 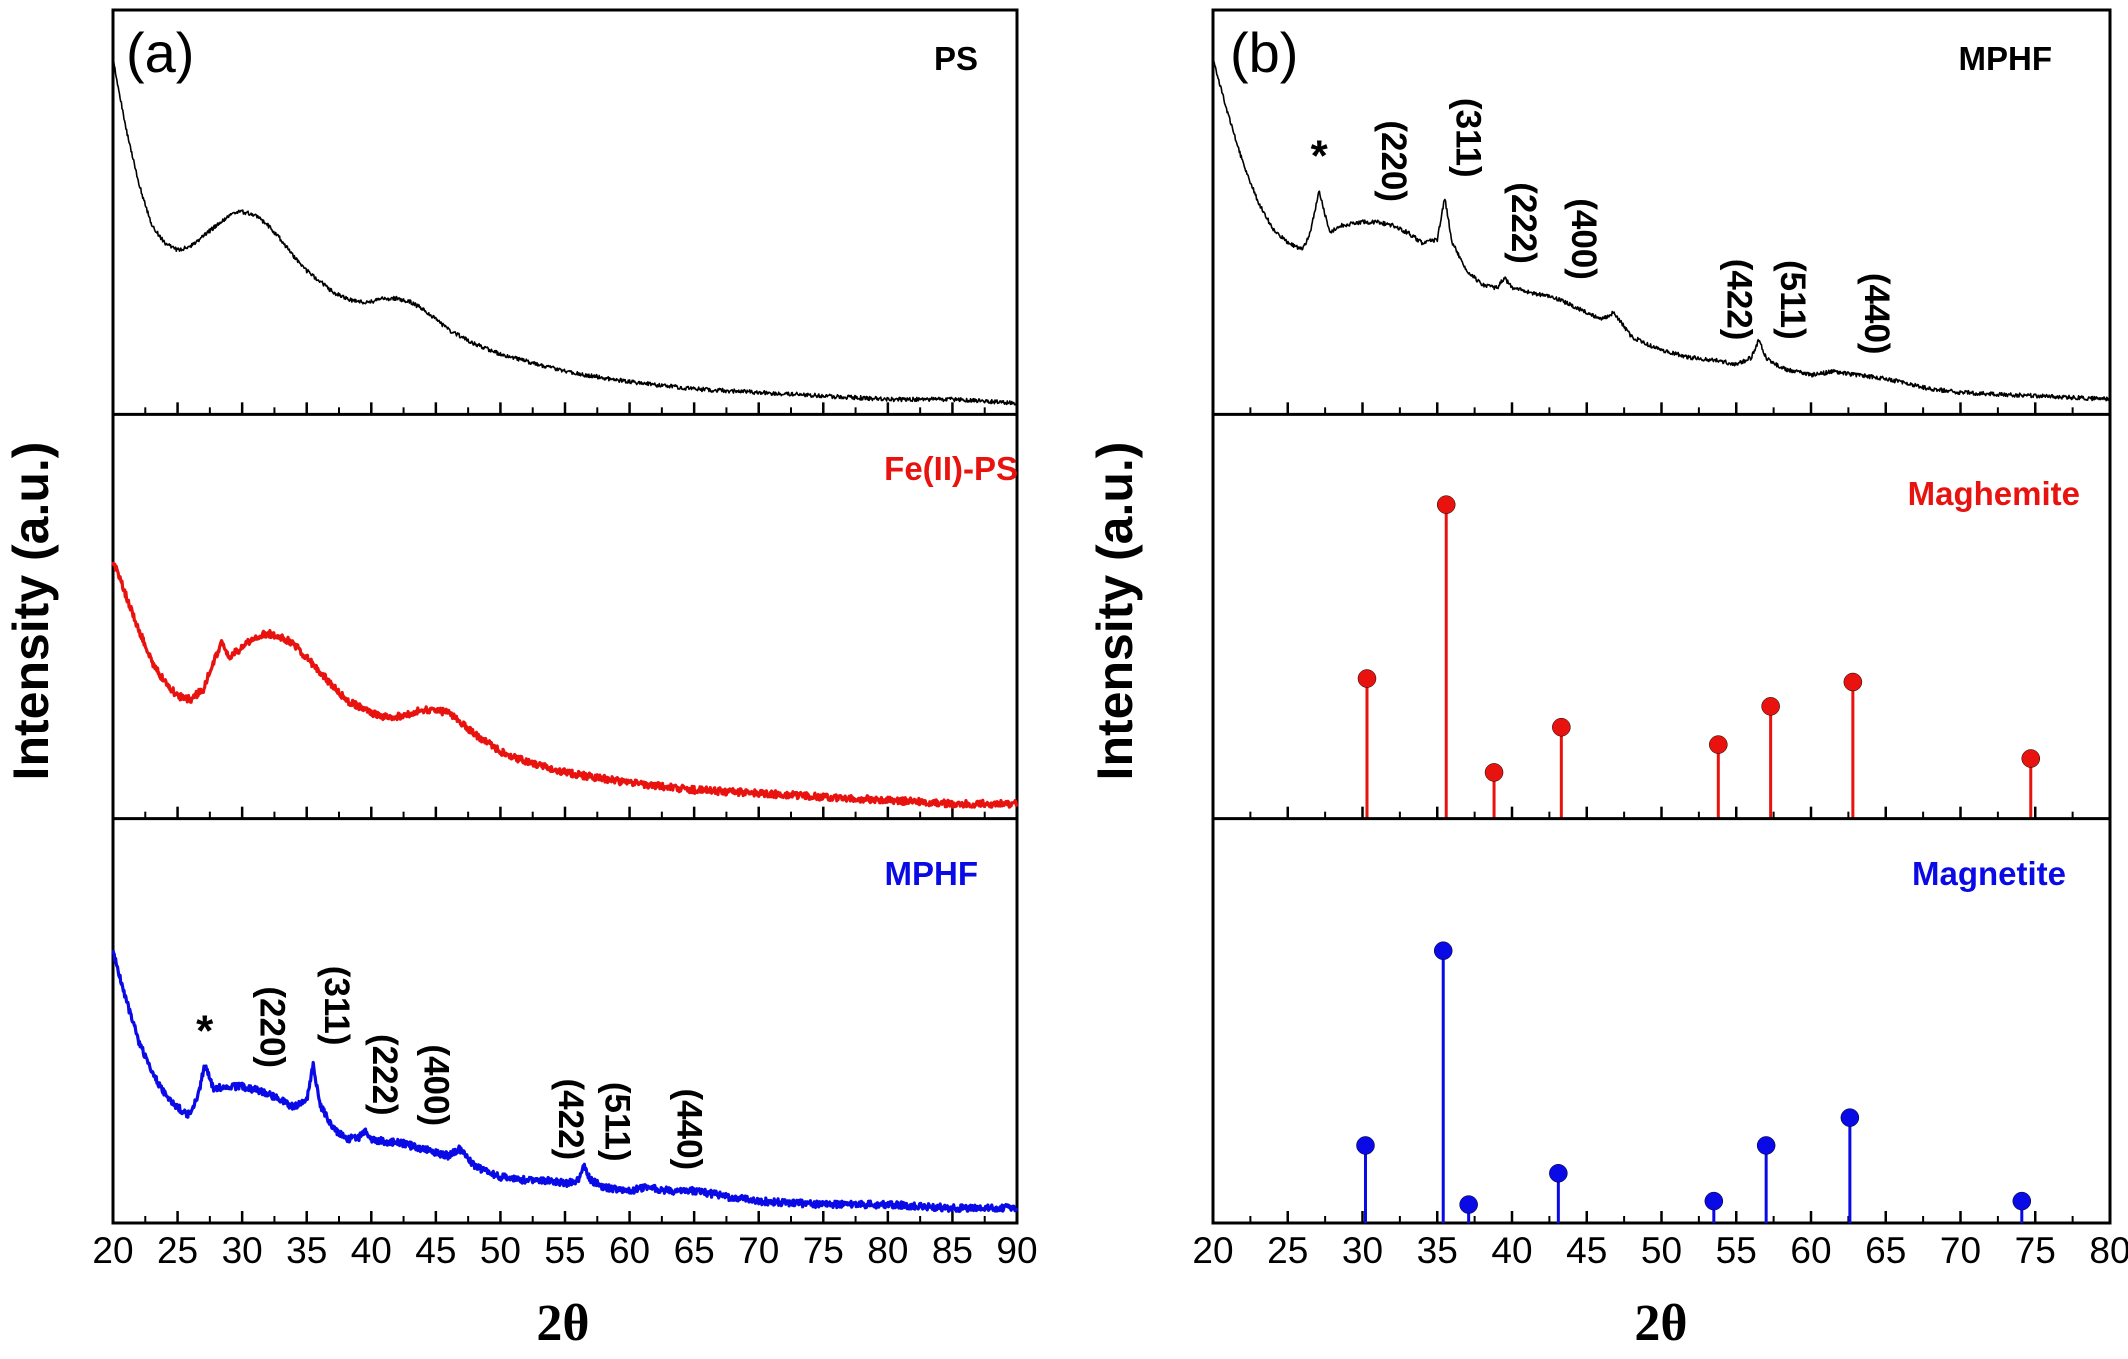 I want to click on panel-a-y-axis-label: Intensity (a.u.), so click(x=31, y=611).